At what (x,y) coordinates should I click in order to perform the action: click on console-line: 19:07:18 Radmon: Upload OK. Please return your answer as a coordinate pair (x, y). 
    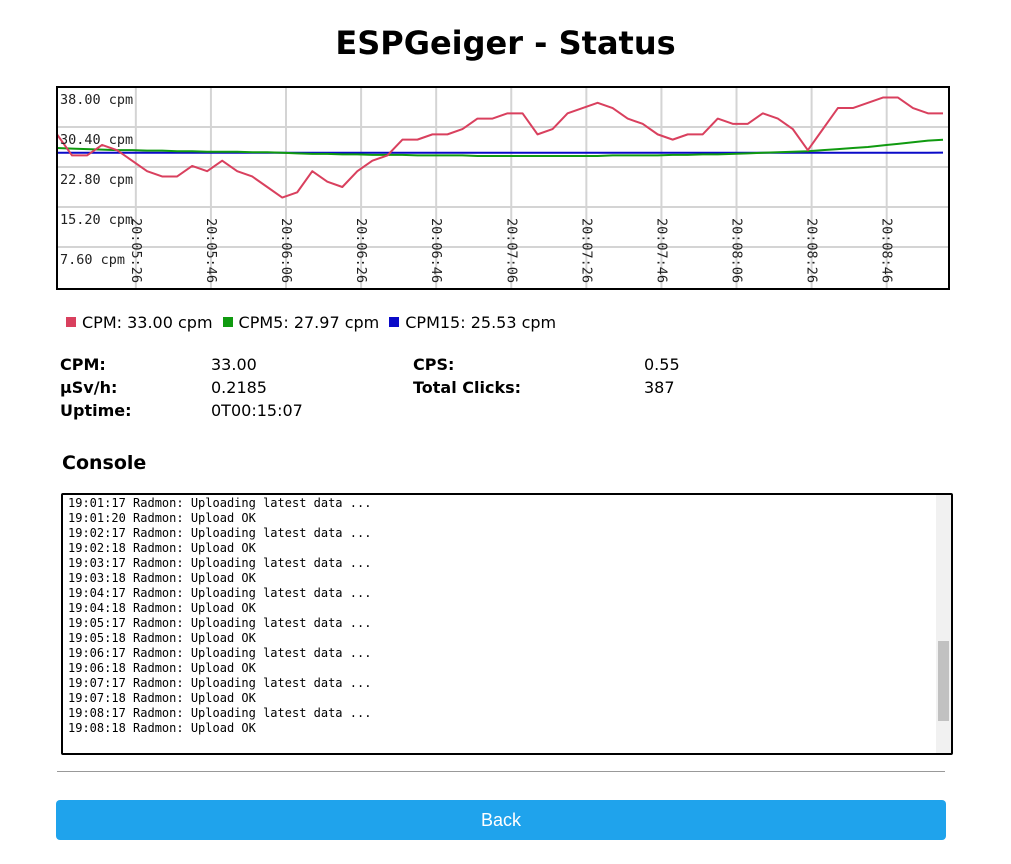
    Looking at the image, I should click on (162, 698).